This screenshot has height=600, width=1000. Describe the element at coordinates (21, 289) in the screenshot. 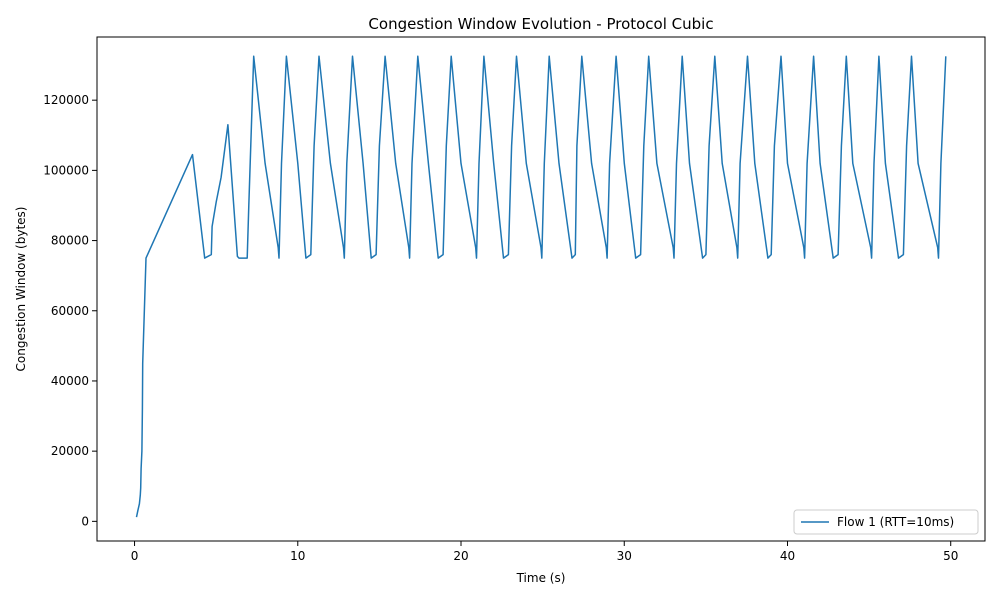

I see `y-axis-label: Congestion Window (bytes)` at that location.